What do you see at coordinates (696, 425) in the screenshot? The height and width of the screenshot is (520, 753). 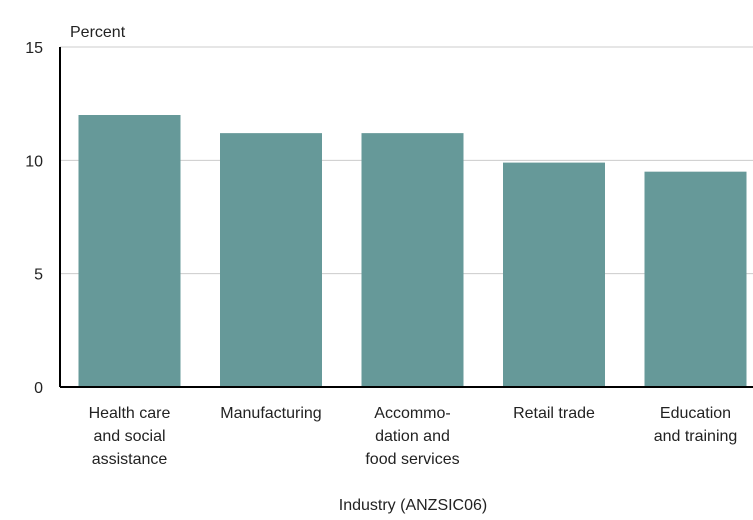 I see `x-category-label: Education and training` at bounding box center [696, 425].